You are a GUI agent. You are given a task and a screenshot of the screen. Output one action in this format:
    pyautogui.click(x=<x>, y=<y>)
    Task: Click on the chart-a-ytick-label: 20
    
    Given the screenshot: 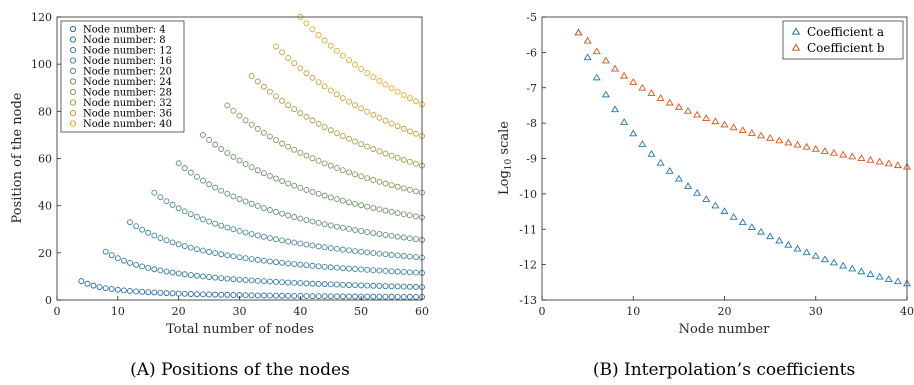 What is the action you would take?
    pyautogui.click(x=45, y=253)
    